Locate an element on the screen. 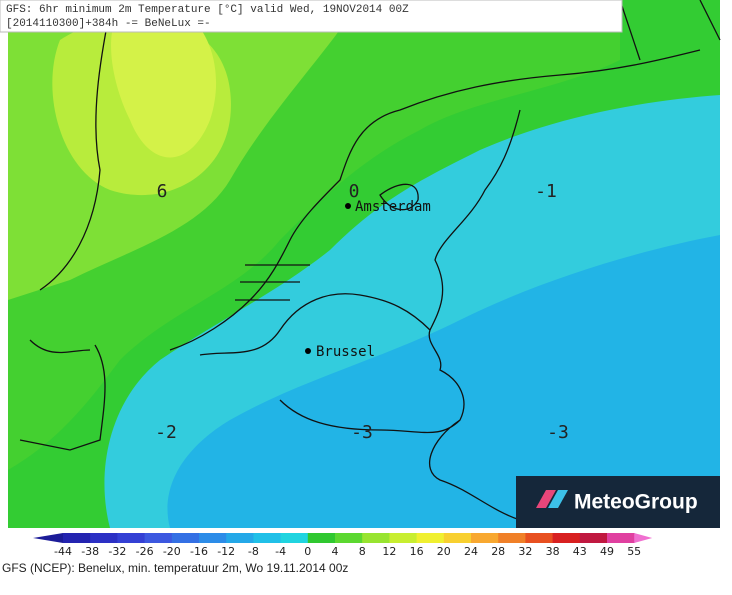 Image resolution: width=732 pixels, height=595 pixels. coastline-uk is located at coordinates (65, 230).